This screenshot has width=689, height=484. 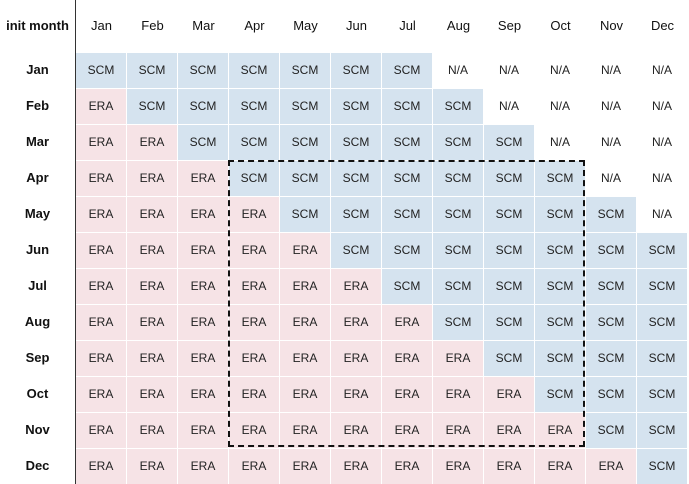 What do you see at coordinates (37, 177) in the screenshot?
I see `row-label-apr: Apr` at bounding box center [37, 177].